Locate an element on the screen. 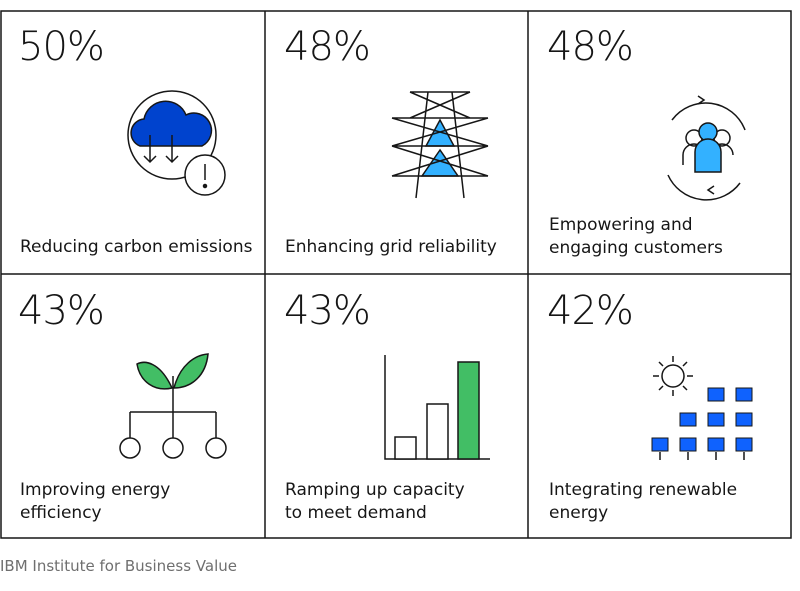 Image resolution: width=800 pixels, height=591 pixels. stat-label: Ramping up capacity to meet demand is located at coordinates (375, 502).